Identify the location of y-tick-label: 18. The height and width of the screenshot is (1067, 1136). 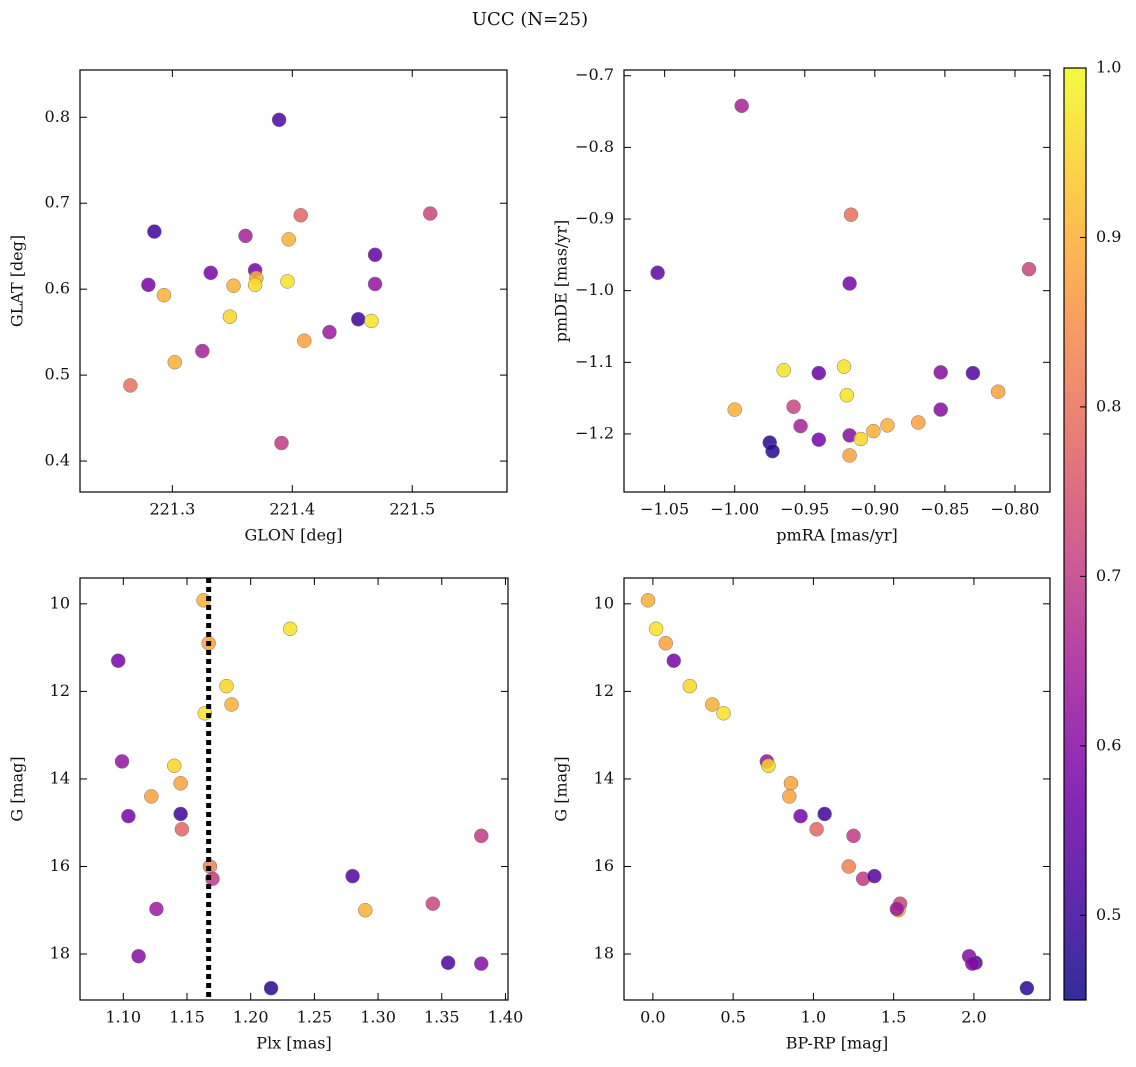
(60, 953).